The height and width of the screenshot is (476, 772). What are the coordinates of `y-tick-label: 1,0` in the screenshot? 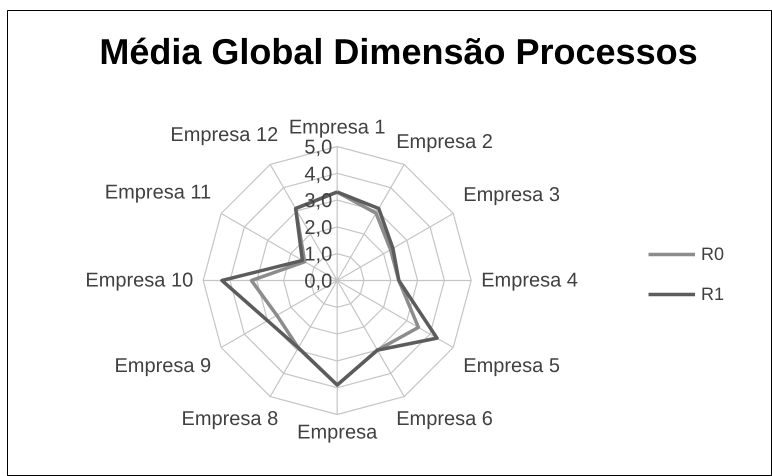 It's located at (318, 255).